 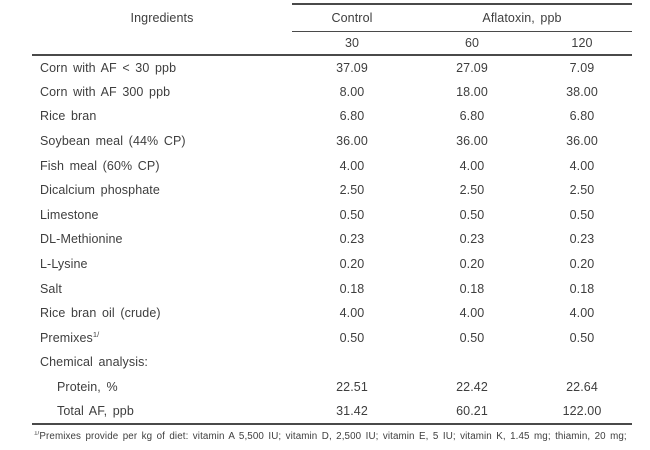 I want to click on ingredient-label: L-Lysine, so click(x=64, y=264).